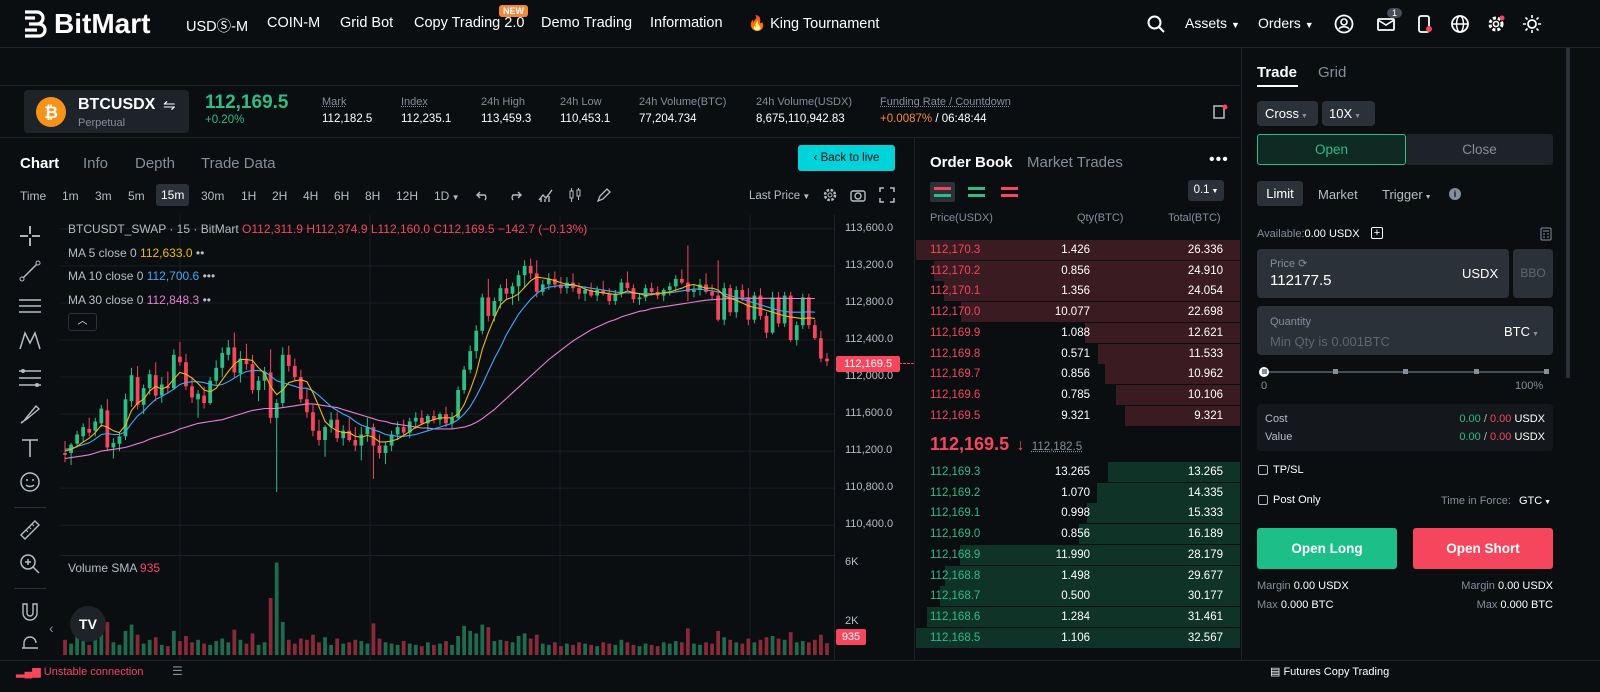 This screenshot has width=1600, height=692. Describe the element at coordinates (173, 195) in the screenshot. I see `tf-15m: 15m` at that location.